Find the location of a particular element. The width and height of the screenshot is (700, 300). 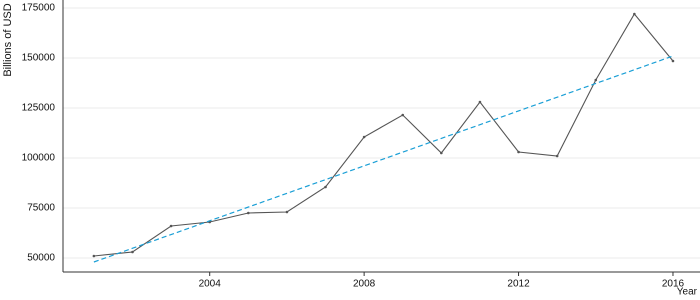

y-tick-label: 150000 is located at coordinates (39, 58).